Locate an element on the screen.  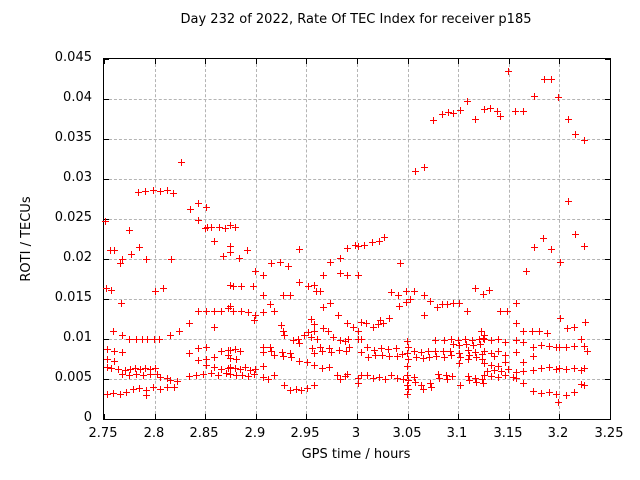
x-tick-label: 2.9 is located at coordinates (255, 433).